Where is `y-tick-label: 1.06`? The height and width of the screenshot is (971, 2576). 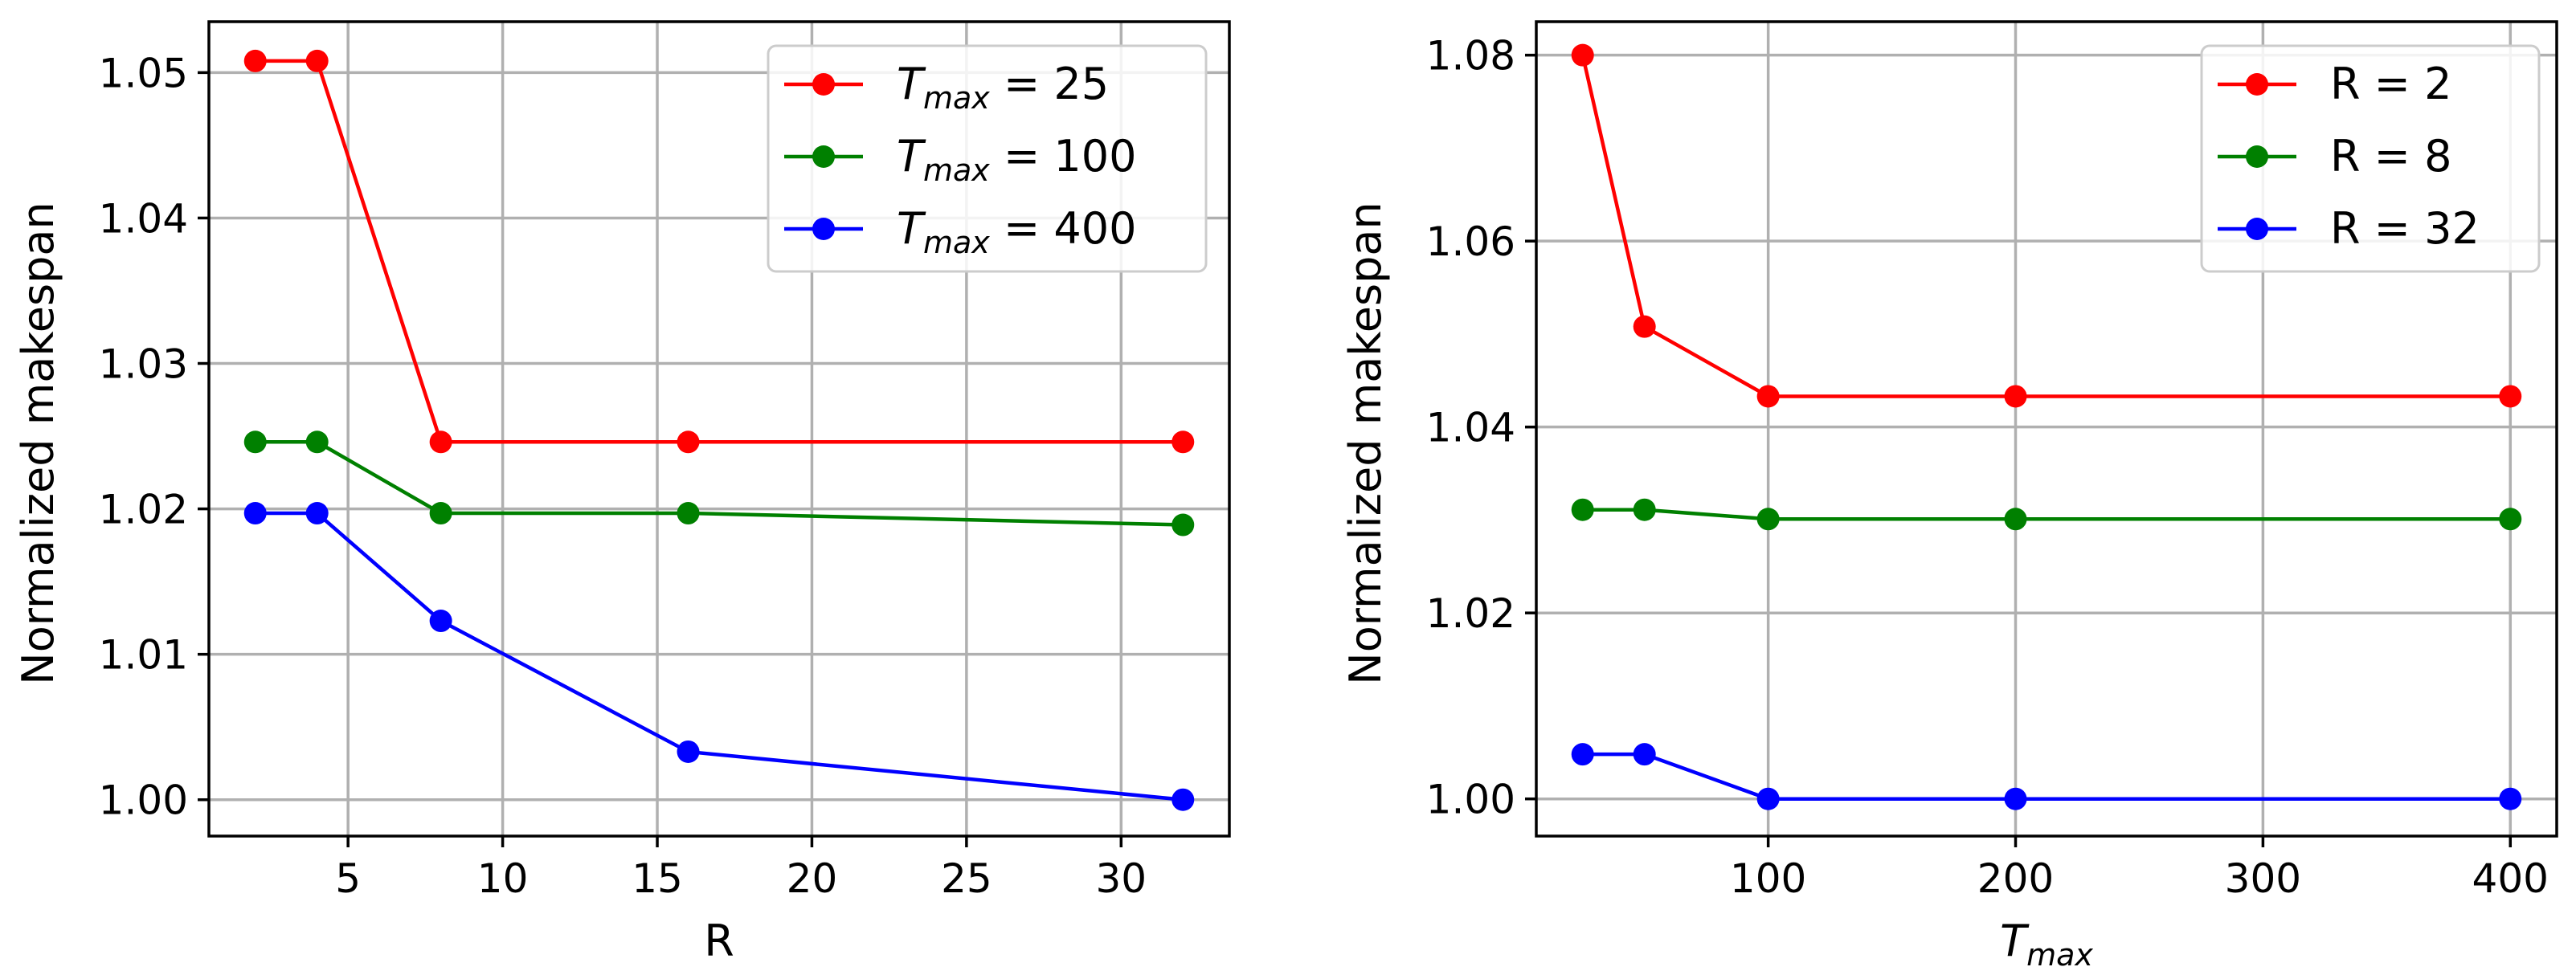 y-tick-label: 1.06 is located at coordinates (1471, 241).